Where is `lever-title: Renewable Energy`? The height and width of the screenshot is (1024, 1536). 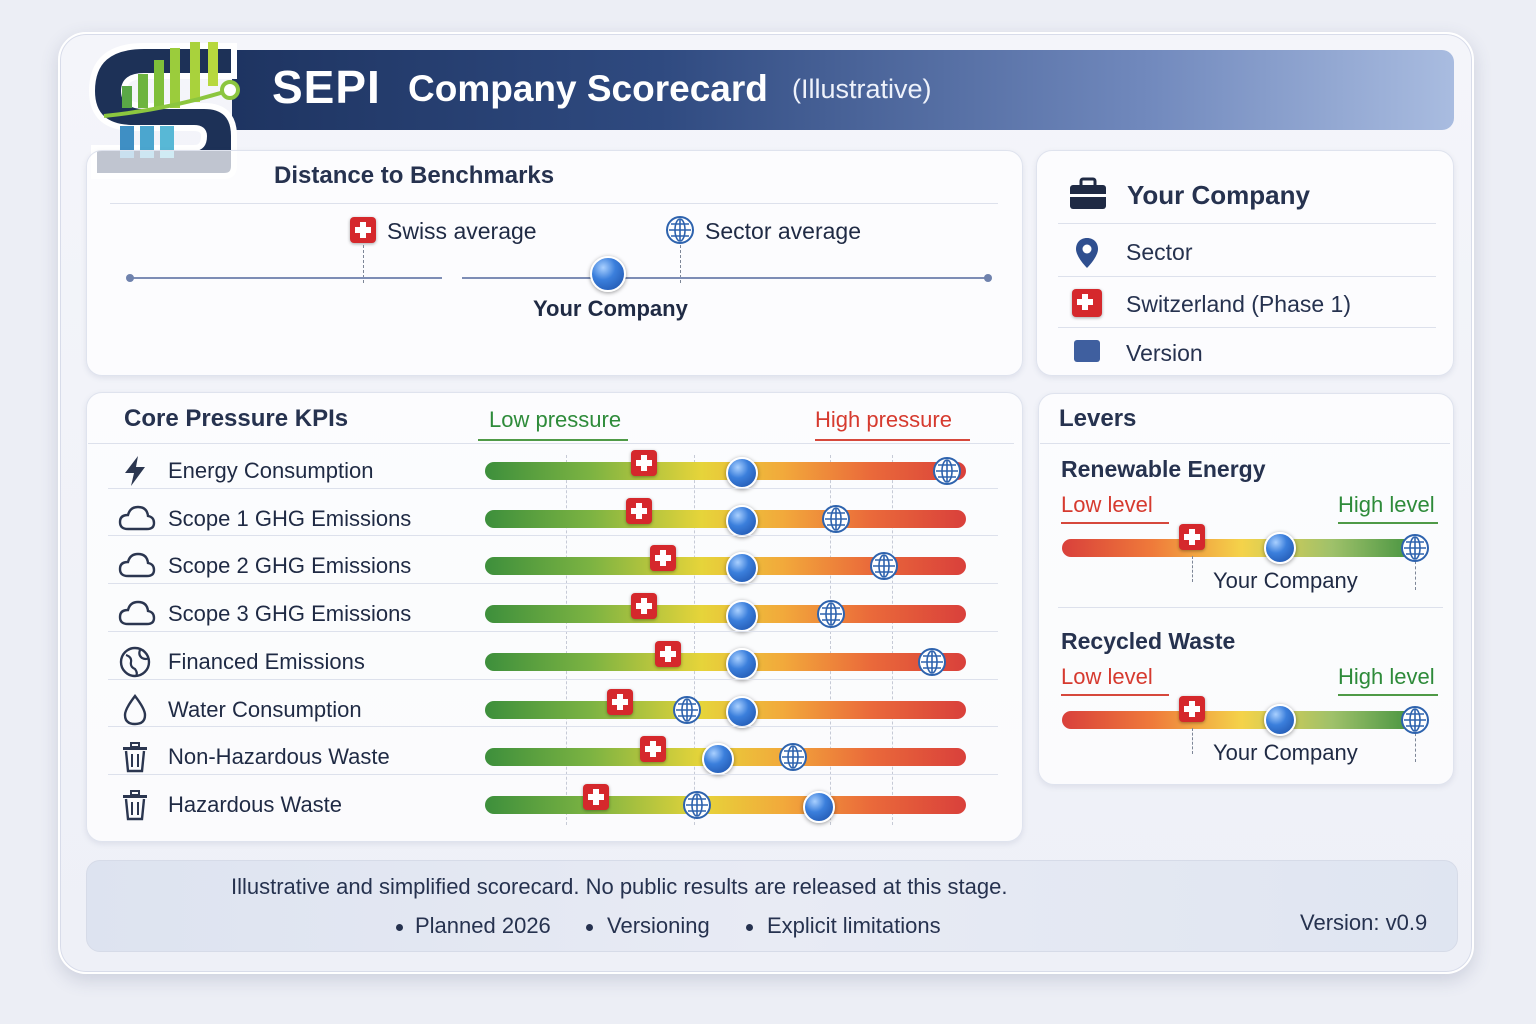 lever-title: Renewable Energy is located at coordinates (1163, 469).